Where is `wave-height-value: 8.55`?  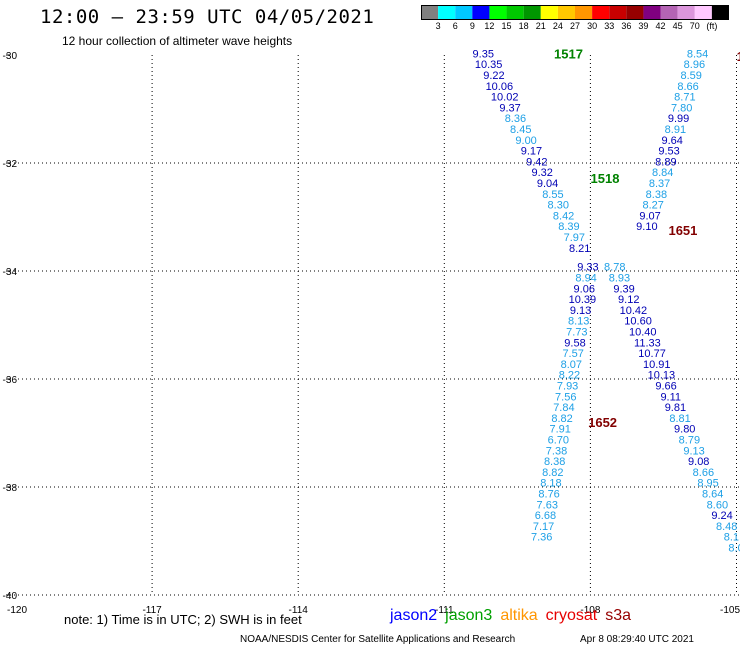
wave-height-value: 8.55 is located at coordinates (552, 195).